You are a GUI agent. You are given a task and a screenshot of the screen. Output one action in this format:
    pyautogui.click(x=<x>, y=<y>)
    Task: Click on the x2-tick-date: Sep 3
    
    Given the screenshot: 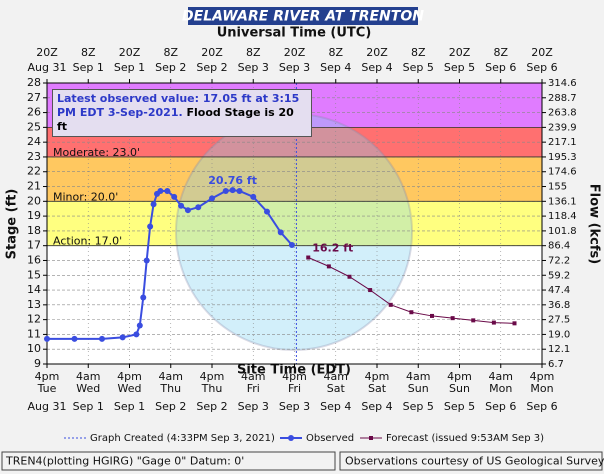 What is the action you would take?
    pyautogui.click(x=253, y=67)
    